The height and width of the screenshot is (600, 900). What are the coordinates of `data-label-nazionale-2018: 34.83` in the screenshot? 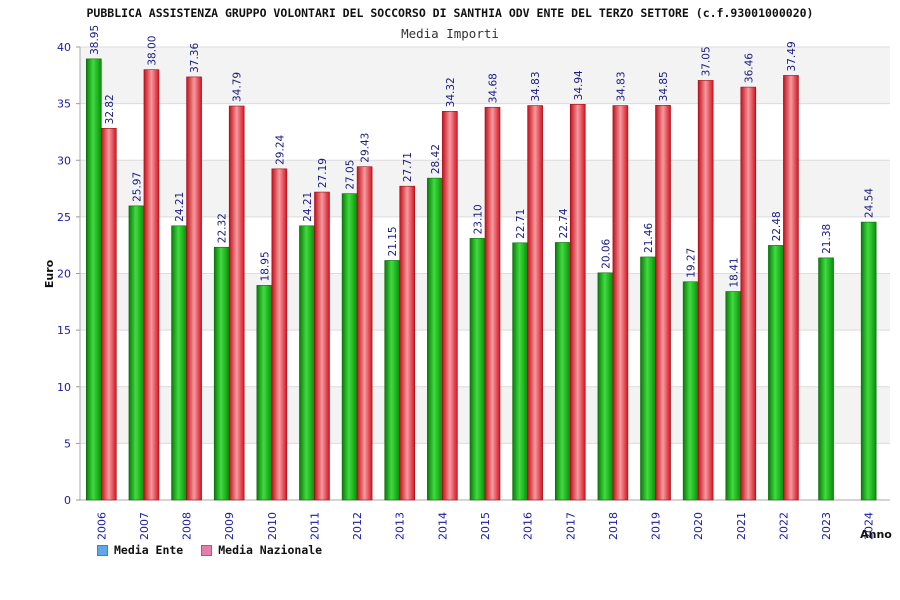 It's located at (621, 86).